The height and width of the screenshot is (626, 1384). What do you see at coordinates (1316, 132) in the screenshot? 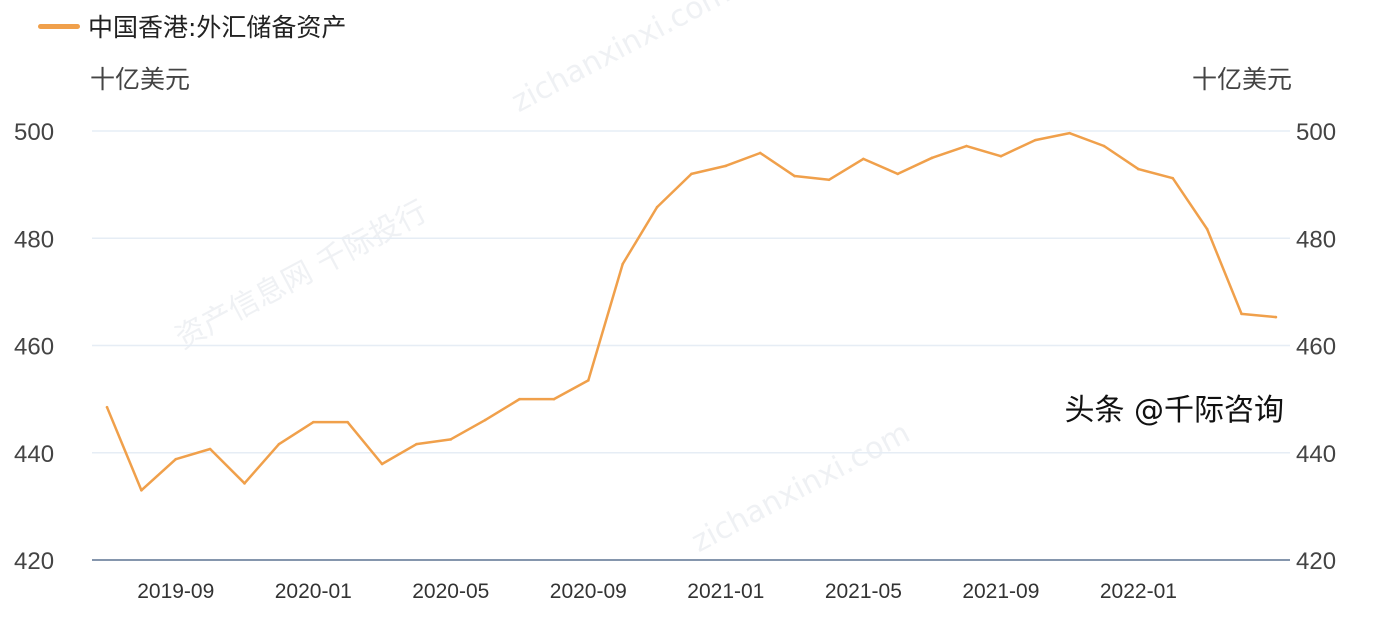
I see `y-tick-label-right: 500` at bounding box center [1316, 132].